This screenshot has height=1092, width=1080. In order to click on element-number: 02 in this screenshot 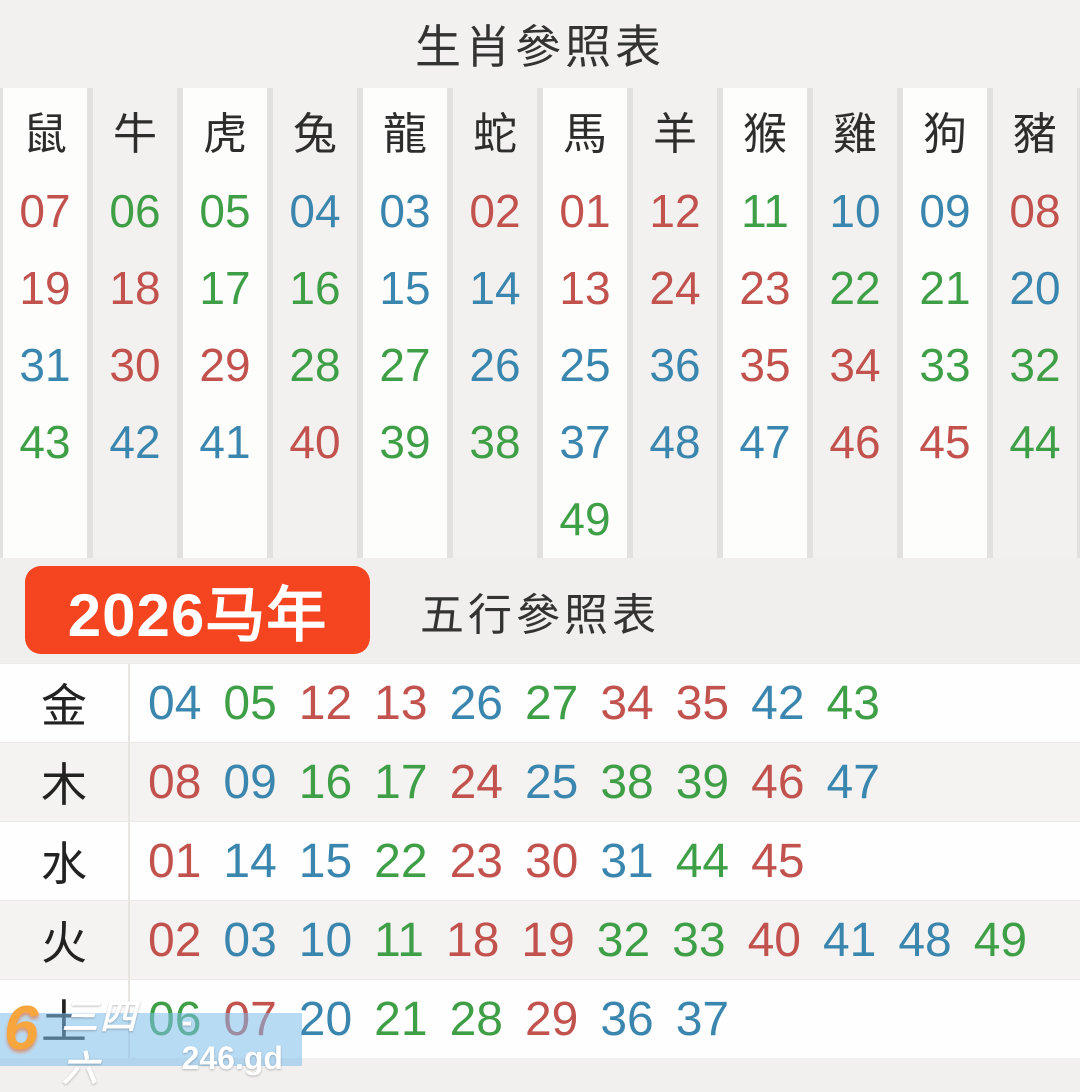, I will do `click(175, 940)`.